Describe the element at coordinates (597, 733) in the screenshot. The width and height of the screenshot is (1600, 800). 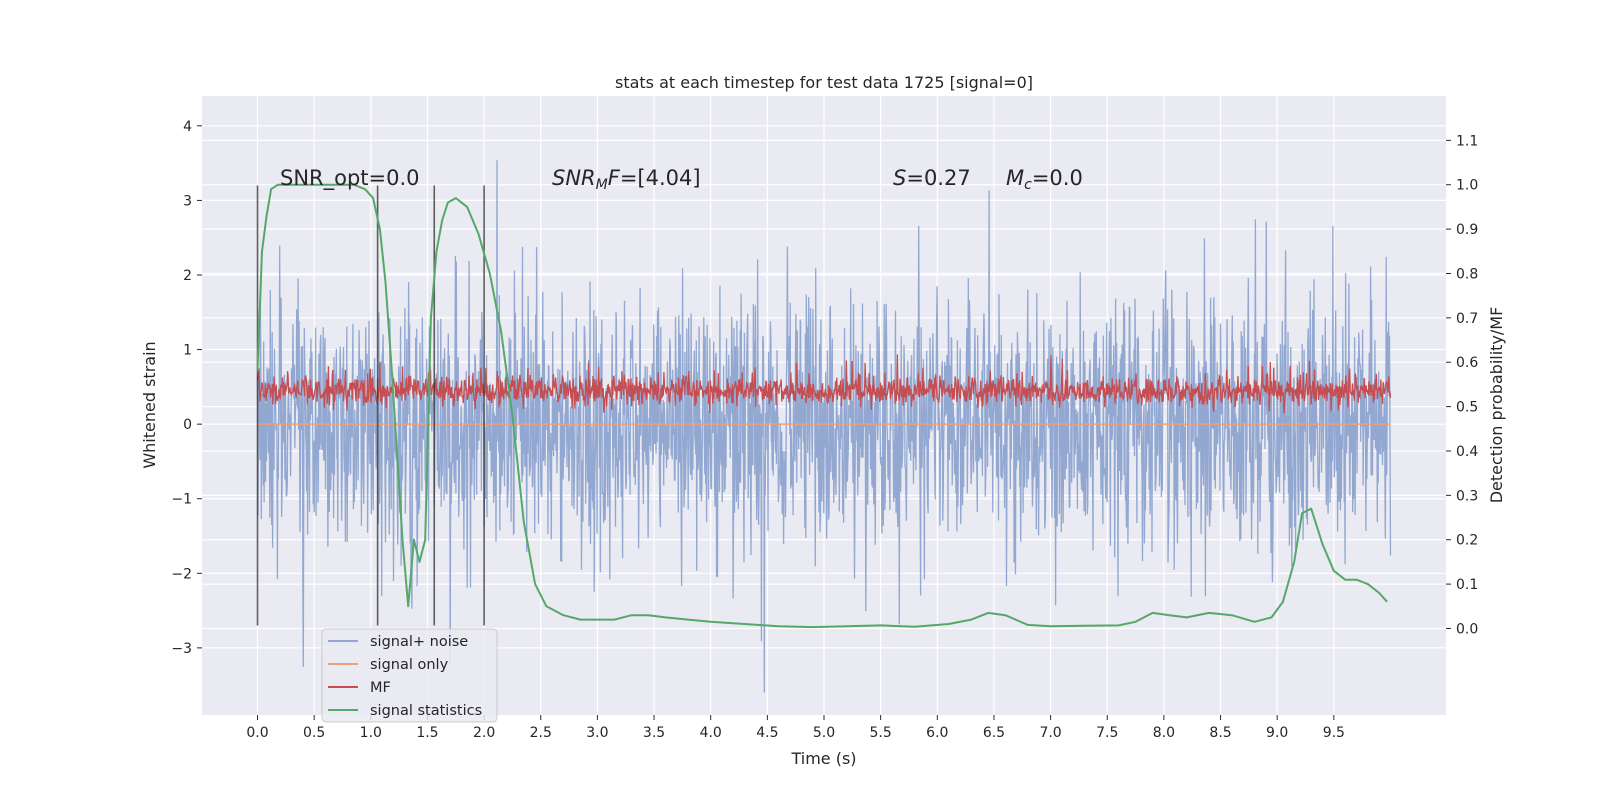
I see `x-tick-label: 3.0` at that location.